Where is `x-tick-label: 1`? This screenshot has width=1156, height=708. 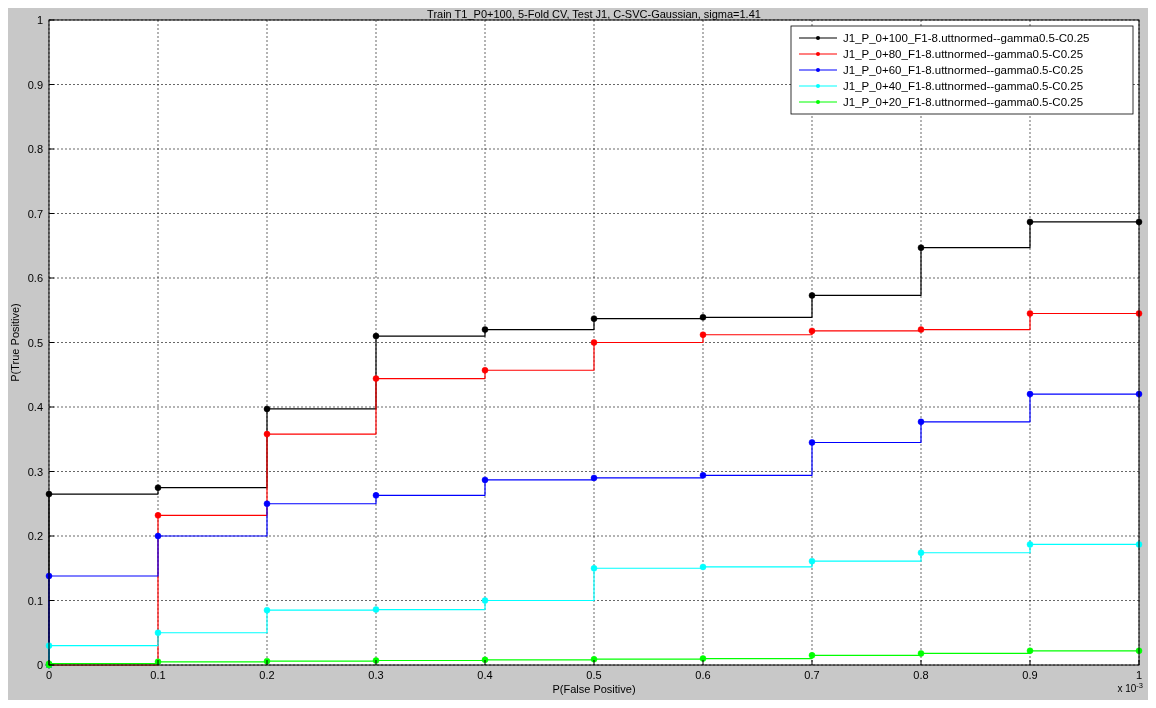 x-tick-label: 1 is located at coordinates (1139, 675).